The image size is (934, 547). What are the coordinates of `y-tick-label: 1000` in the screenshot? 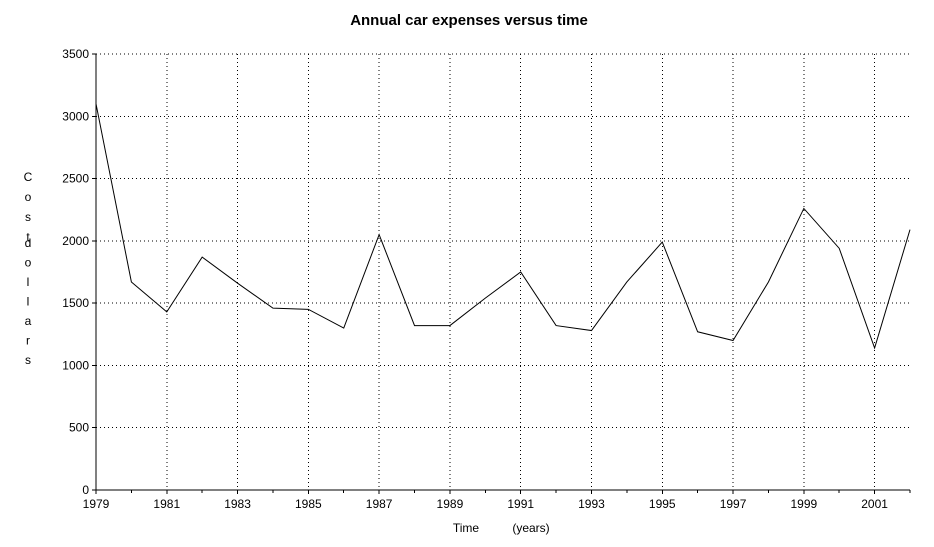 It's located at (75, 365).